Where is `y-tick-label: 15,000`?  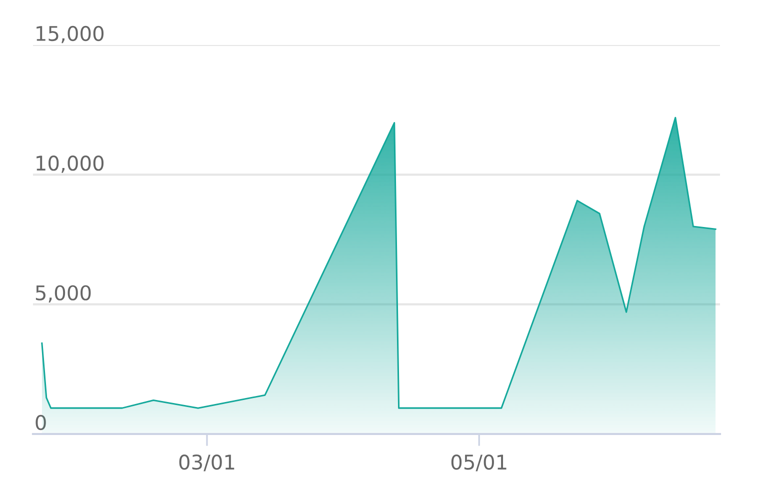
y-tick-label: 15,000 is located at coordinates (70, 35).